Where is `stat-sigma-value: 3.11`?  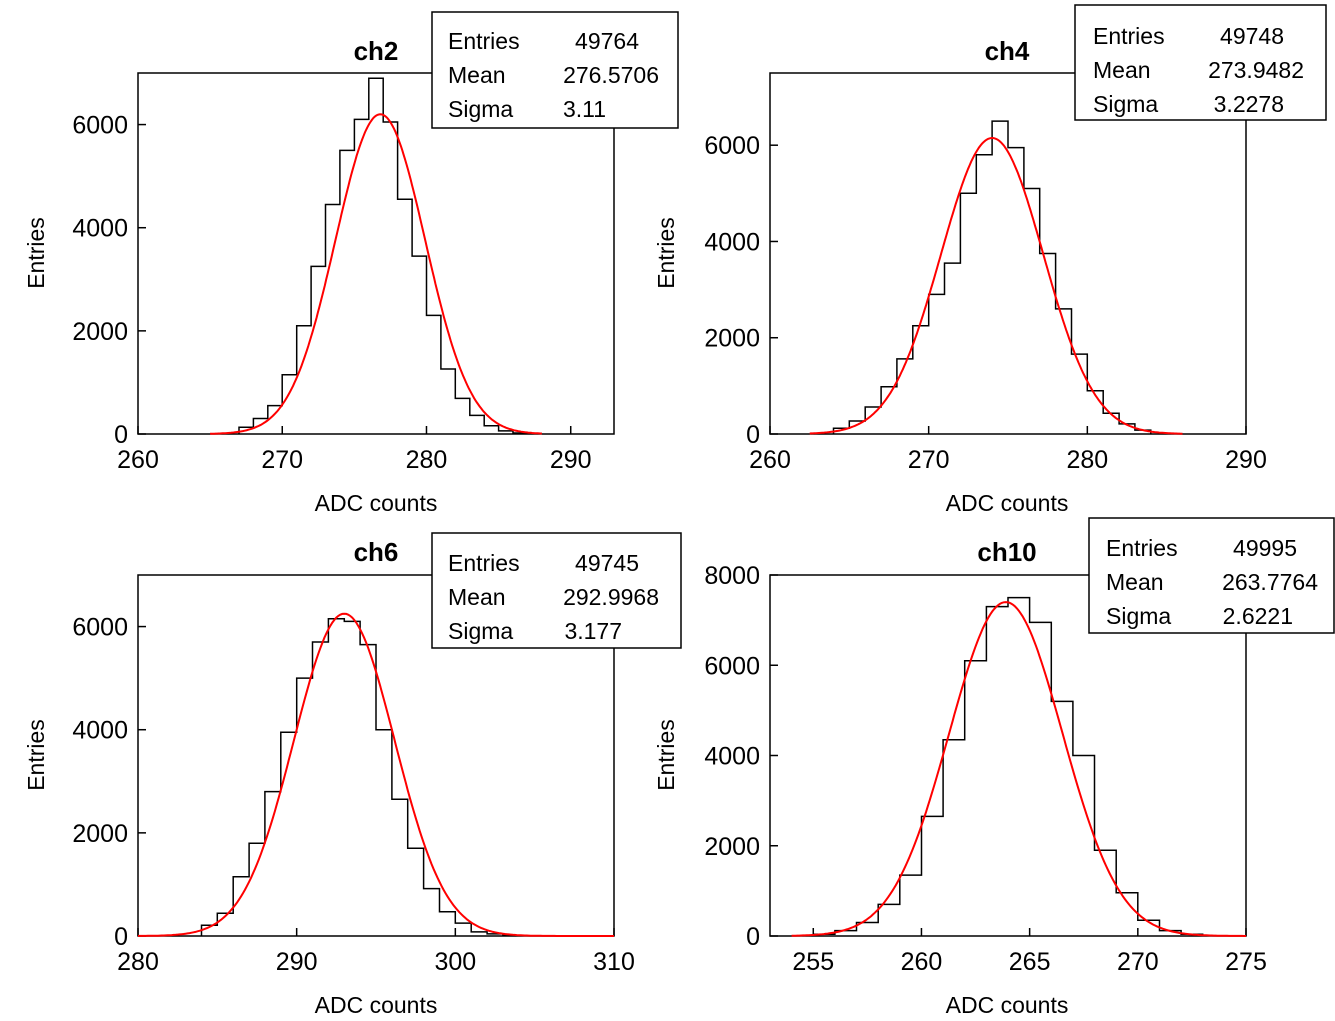 stat-sigma-value: 3.11 is located at coordinates (584, 109).